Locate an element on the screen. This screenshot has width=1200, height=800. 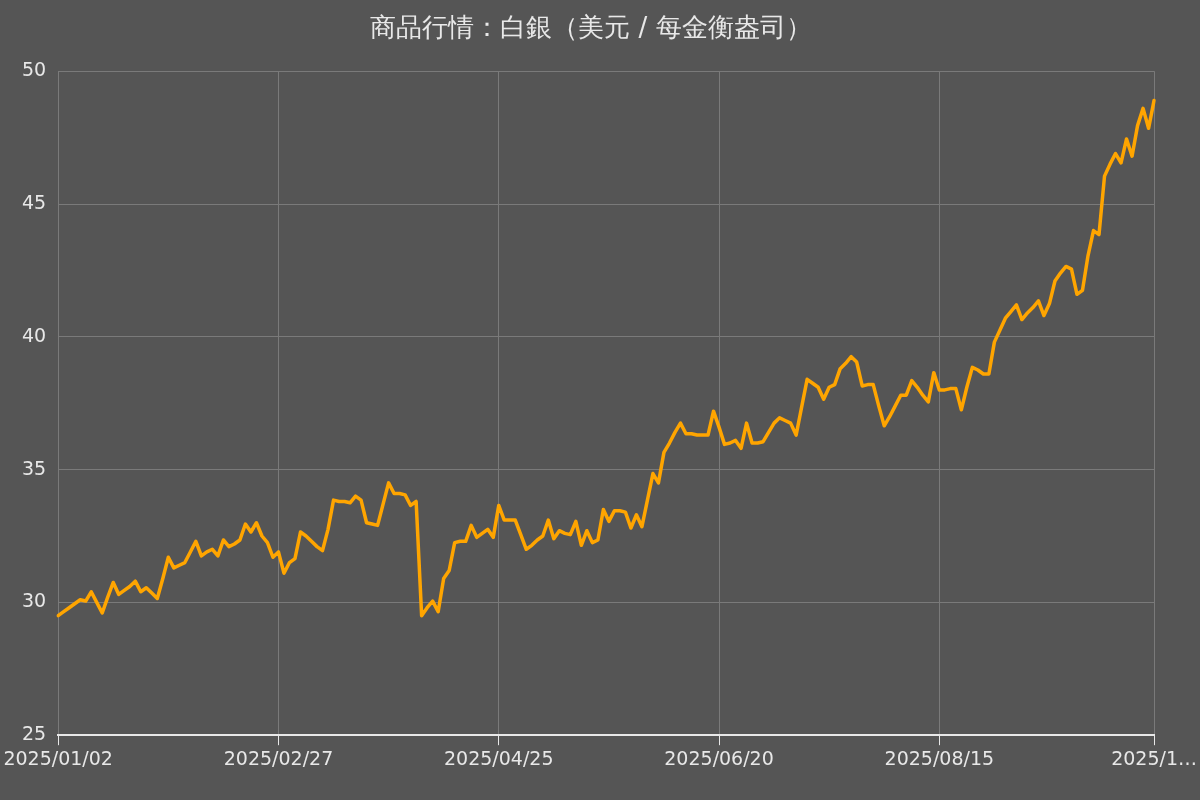
y-tick-label: 40 is located at coordinates (34, 334).